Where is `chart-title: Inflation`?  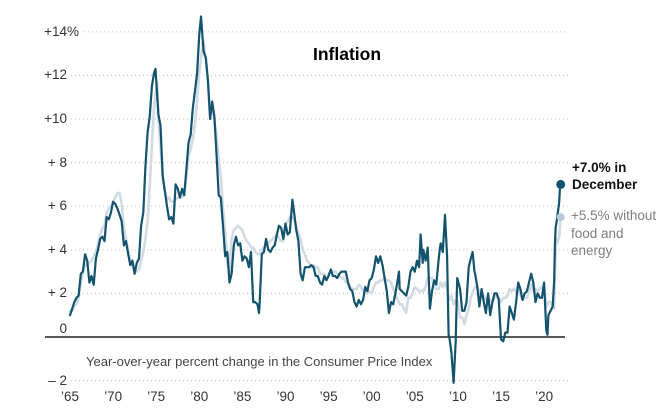 chart-title: Inflation is located at coordinates (347, 54).